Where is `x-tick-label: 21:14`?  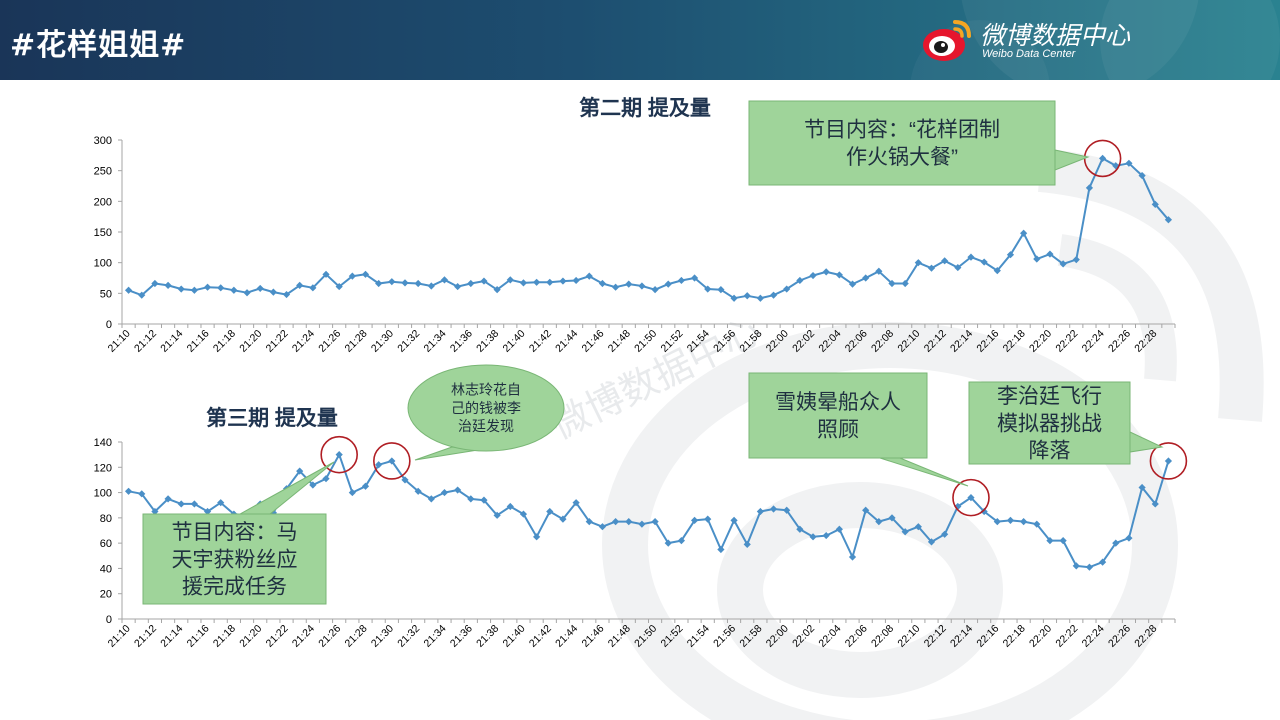 x-tick-label: 21:14 is located at coordinates (171, 636).